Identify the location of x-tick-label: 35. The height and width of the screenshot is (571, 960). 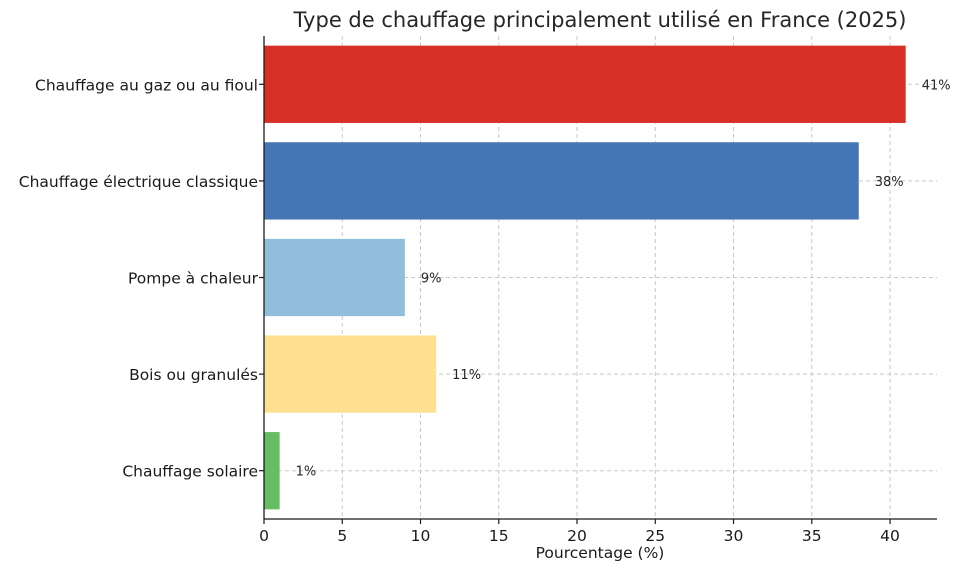
(812, 536).